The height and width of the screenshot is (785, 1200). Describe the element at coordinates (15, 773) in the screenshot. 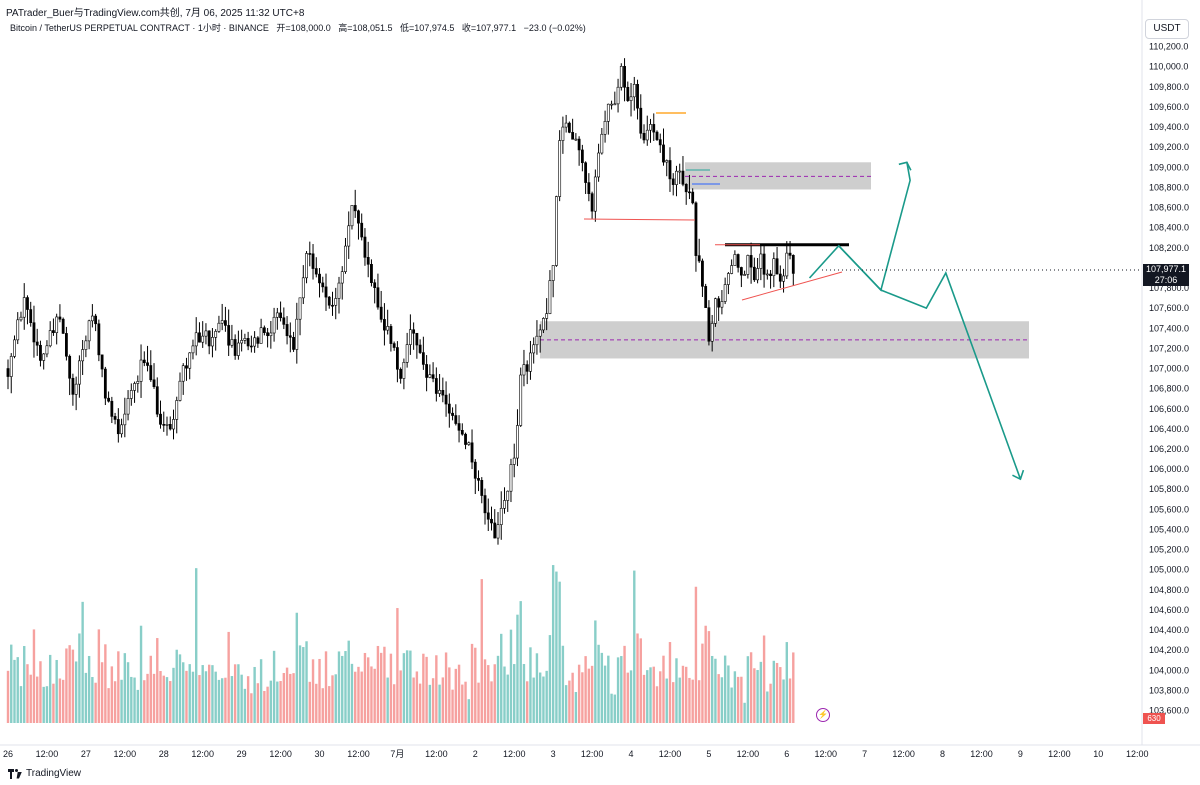

I see `tradingview-logo-icon` at that location.